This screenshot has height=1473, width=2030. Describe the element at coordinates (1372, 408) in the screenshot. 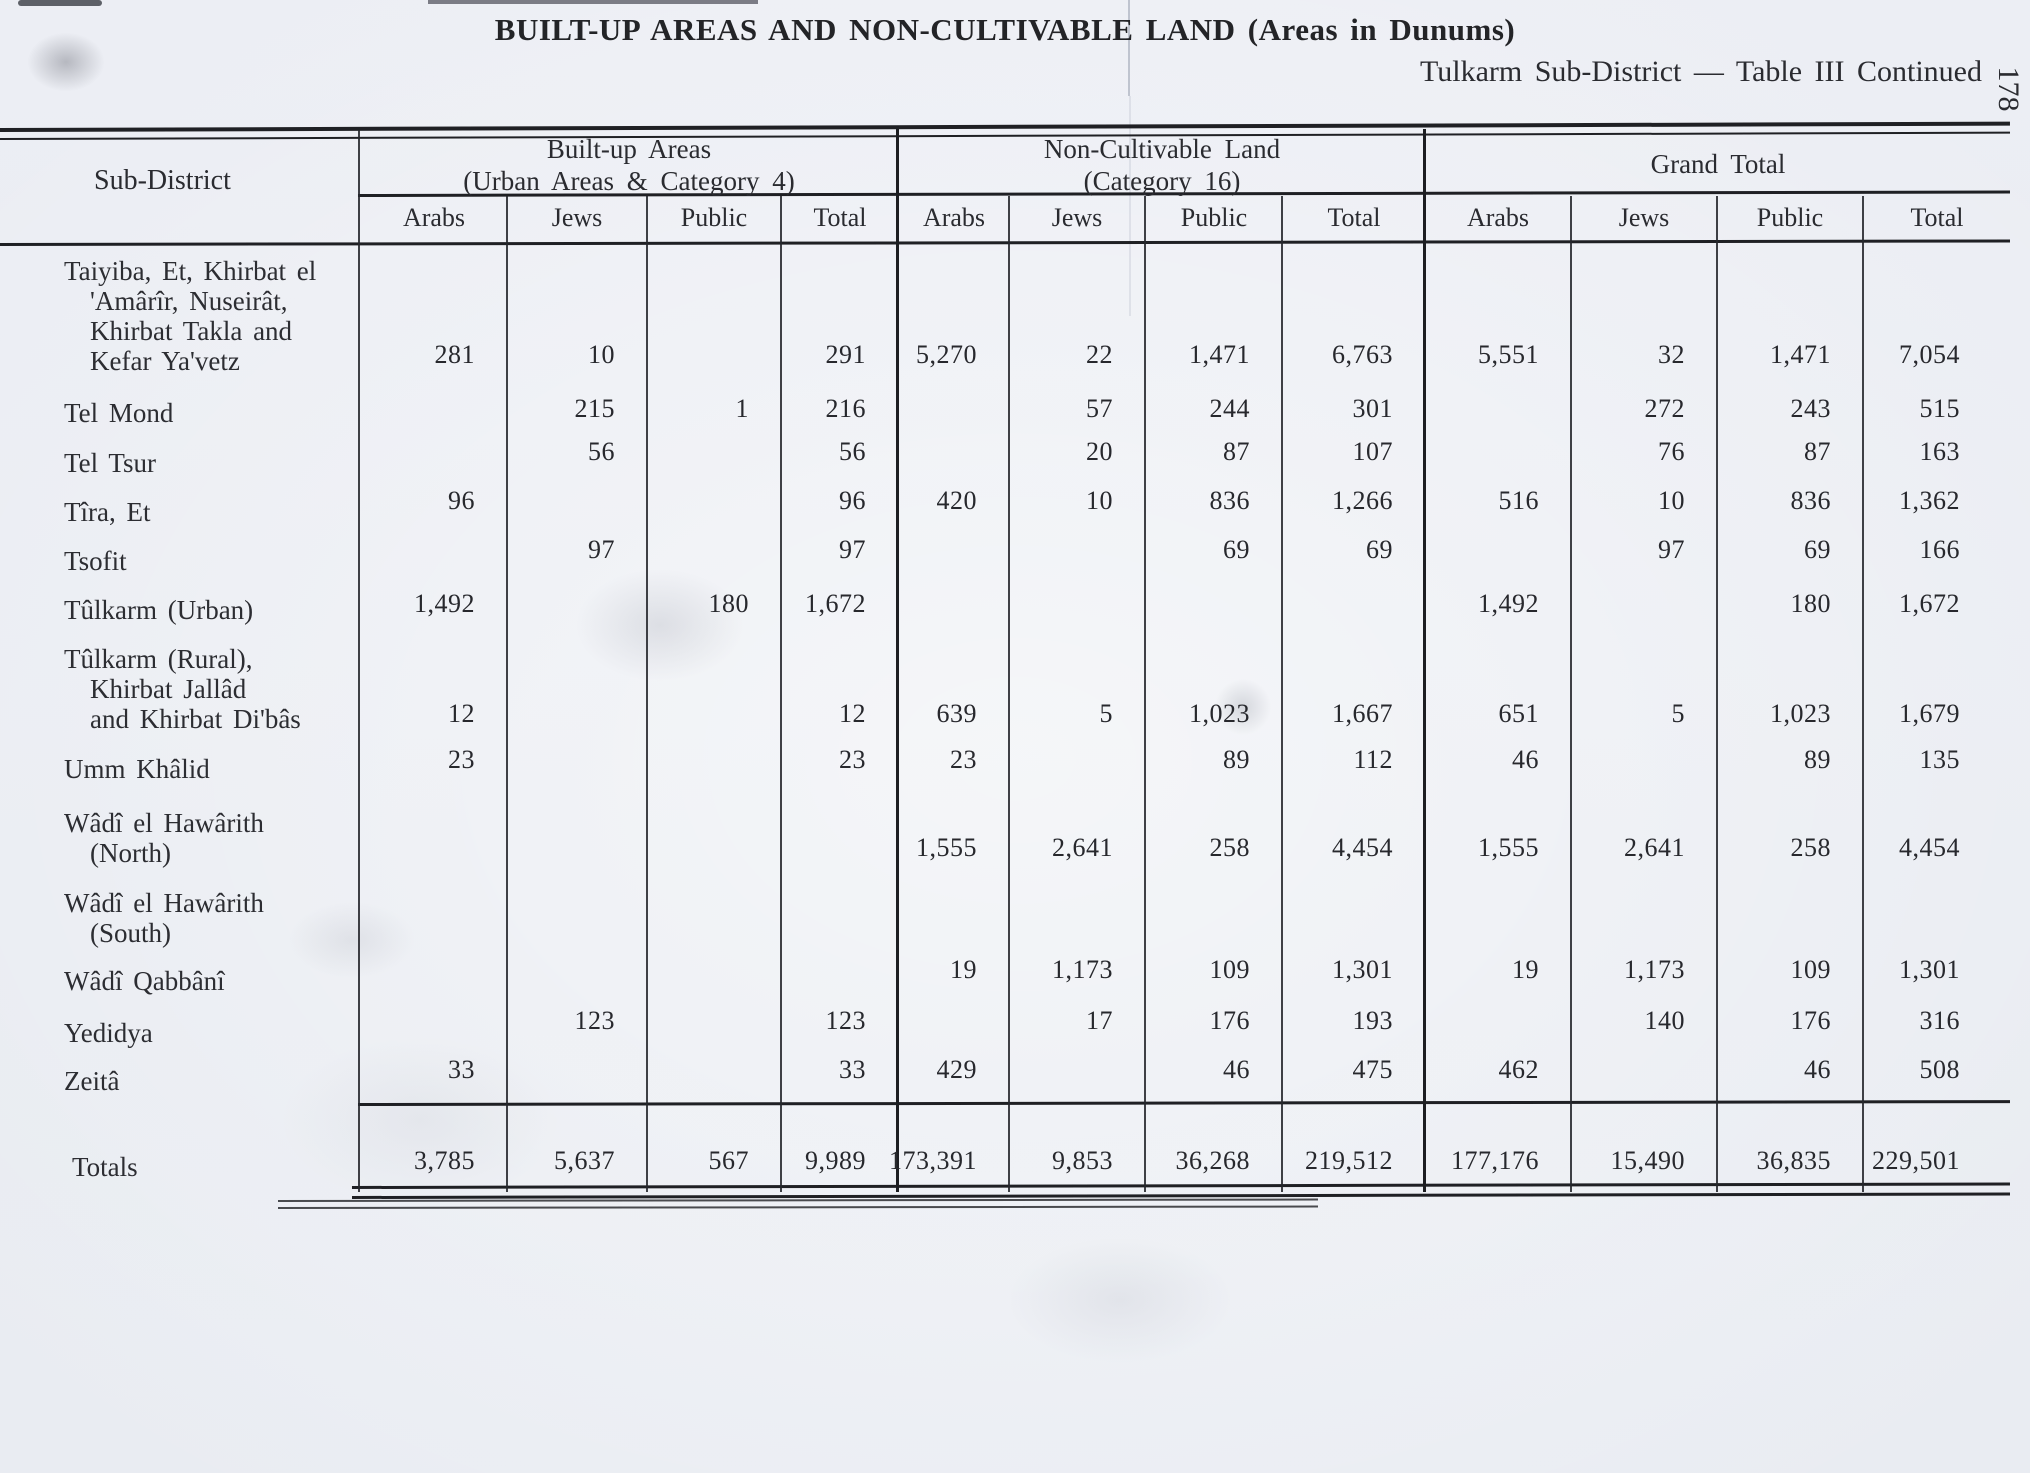

I see `cell-value: 301` at that location.